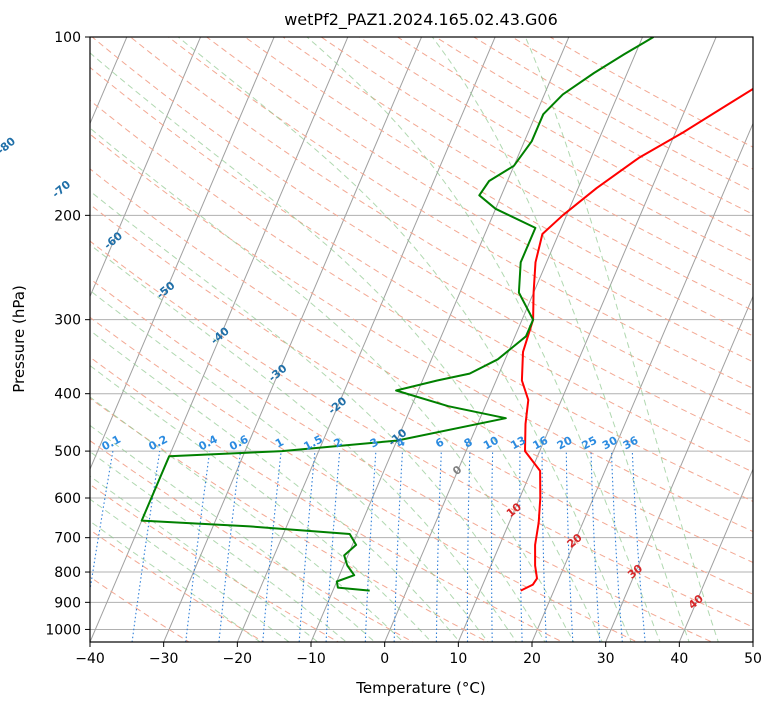  Describe the element at coordinates (67, 603) in the screenshot. I see `y-tick-label: 900` at that location.